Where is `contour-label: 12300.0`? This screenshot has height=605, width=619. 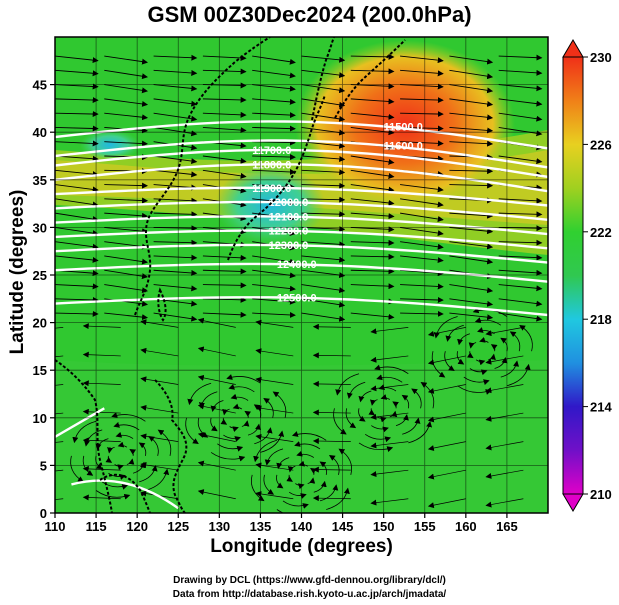
contour-label: 12300.0 is located at coordinates (289, 246).